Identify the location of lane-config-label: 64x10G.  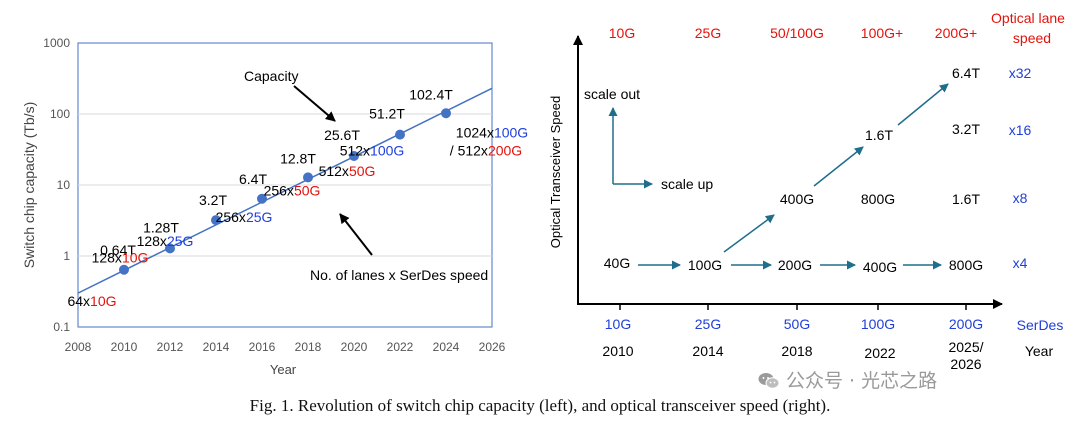
(91, 301).